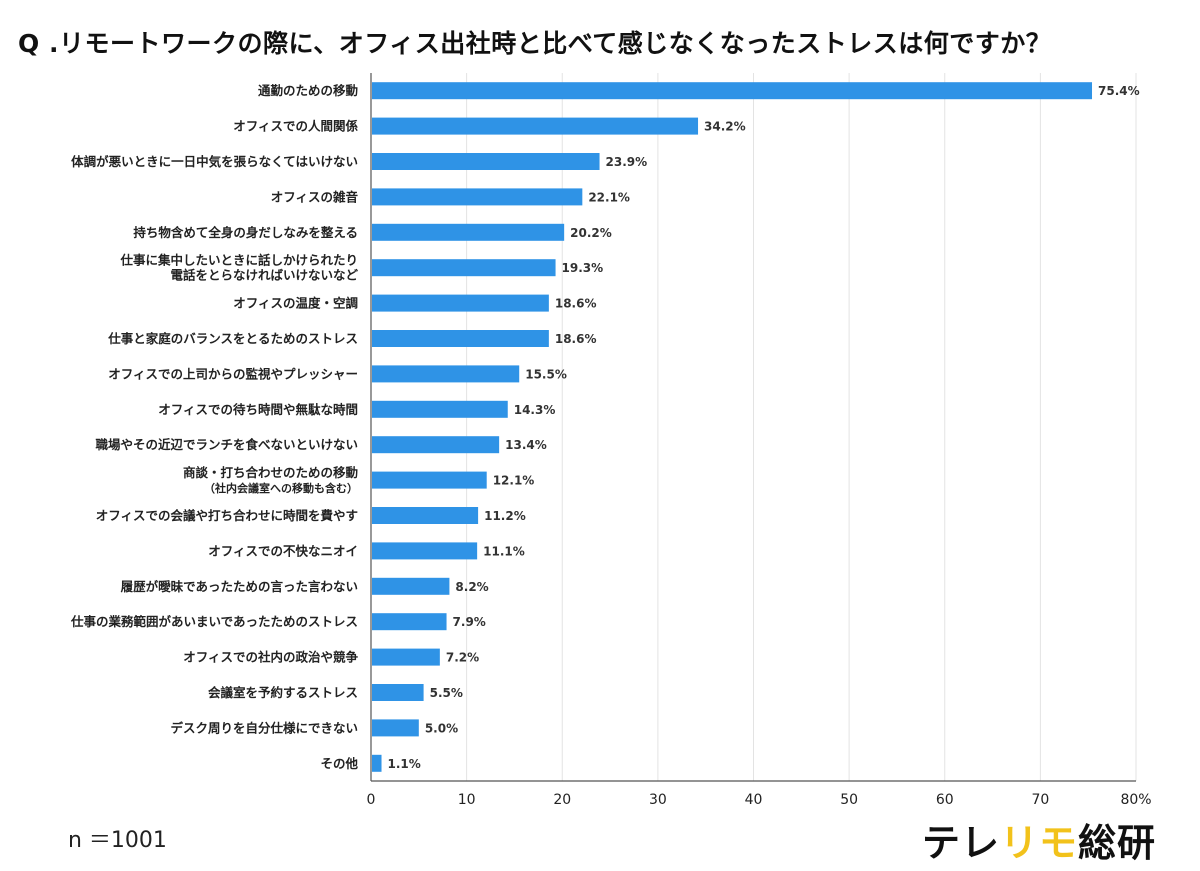 This screenshot has height=871, width=1200. Describe the element at coordinates (281, 488) in the screenshot. I see `category-label: （社内会議室への移動も含む）` at that location.